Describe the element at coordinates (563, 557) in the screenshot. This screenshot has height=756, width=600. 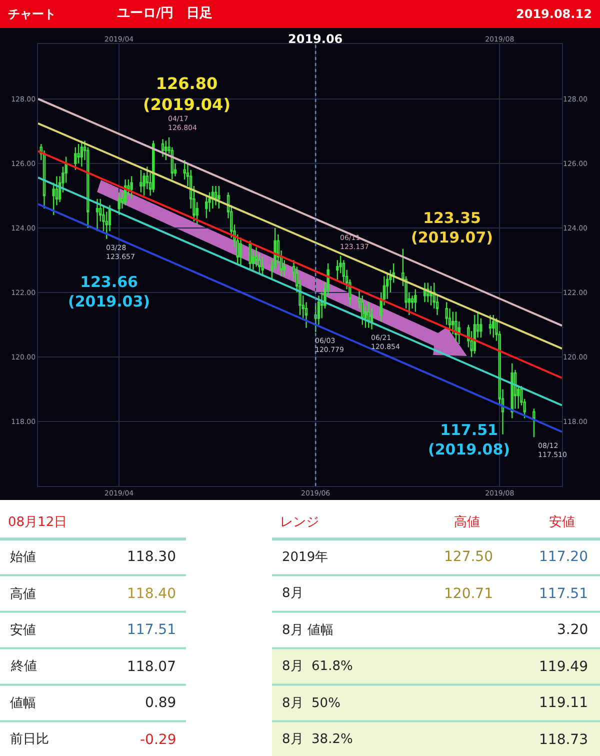
I see `text: 117.20` at that location.